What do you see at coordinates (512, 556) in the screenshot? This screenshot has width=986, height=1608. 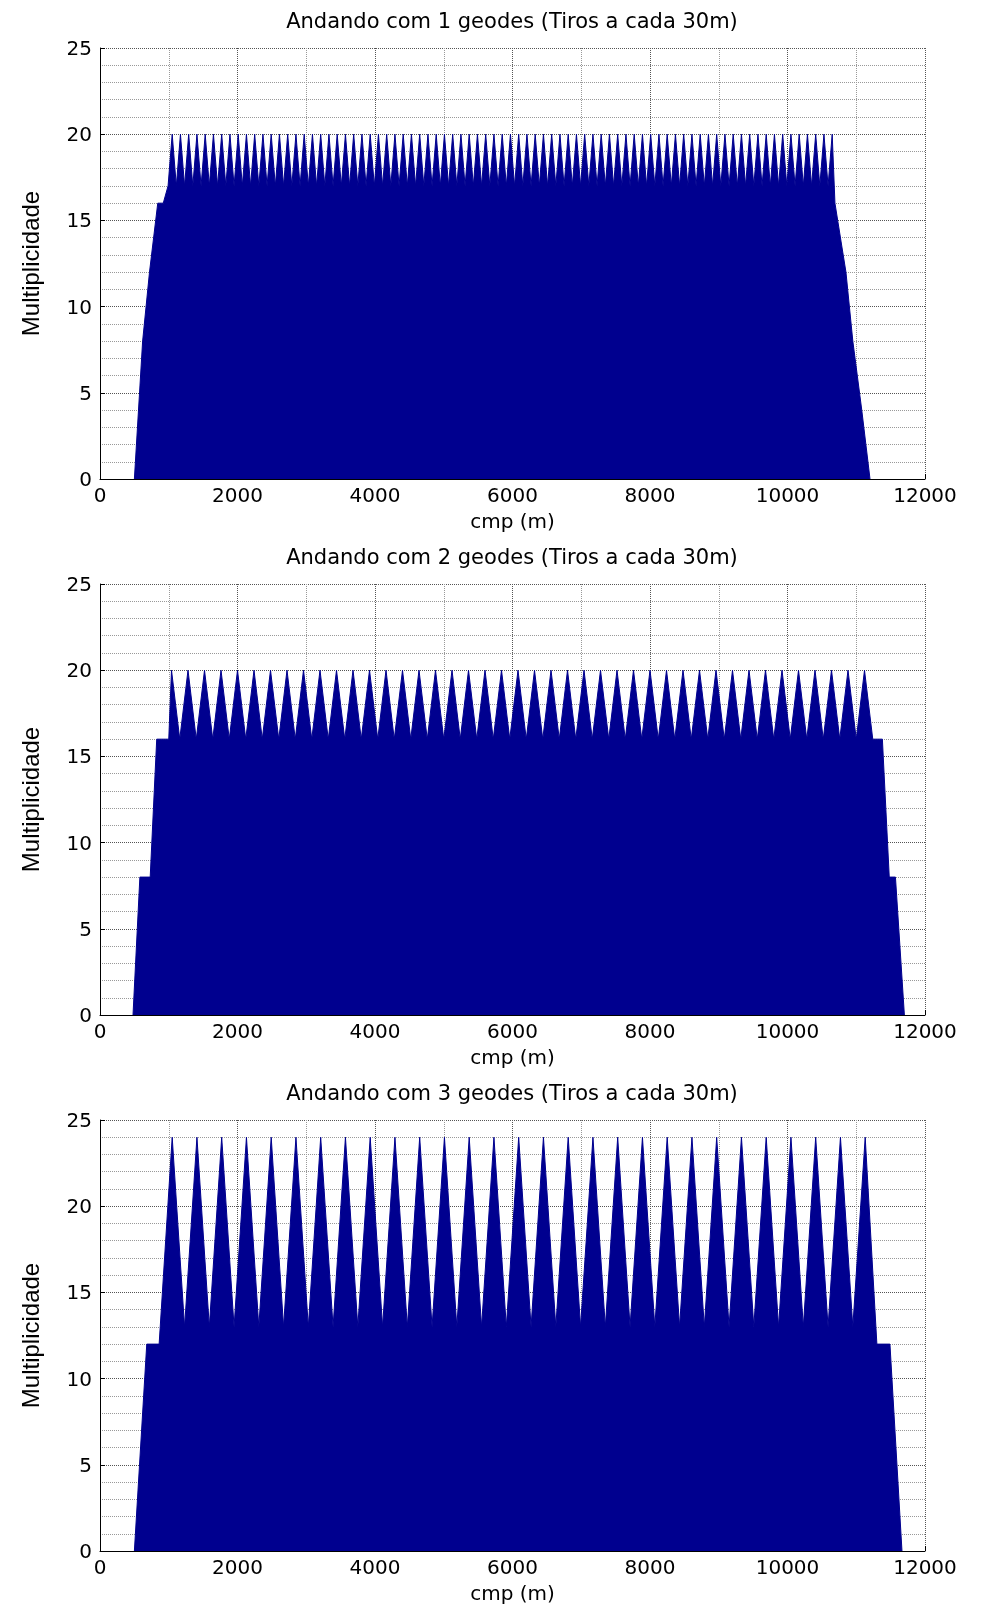 I see `chart-title: Andando com 2 geodes (Tiros a cada 30m)` at bounding box center [512, 556].